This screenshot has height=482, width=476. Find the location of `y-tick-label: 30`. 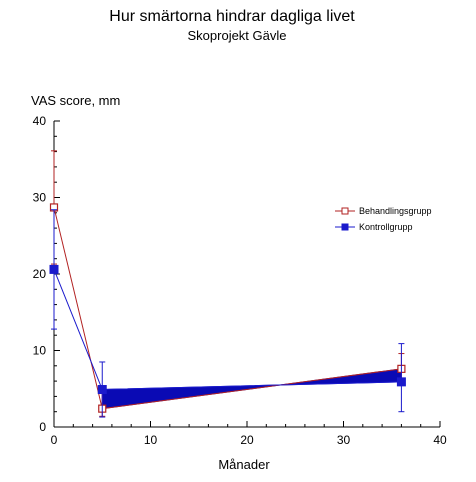

y-tick-label: 30 is located at coordinates (40, 198).